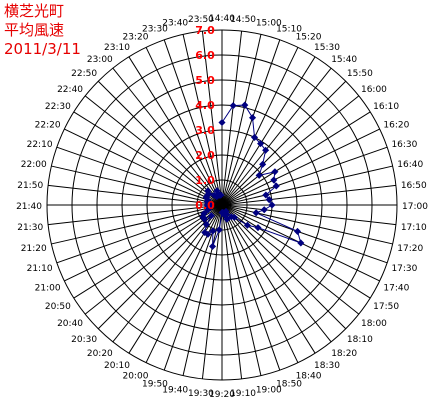 The image size is (445, 406). I want to click on radial-tick-label: 5.0, so click(205, 80).